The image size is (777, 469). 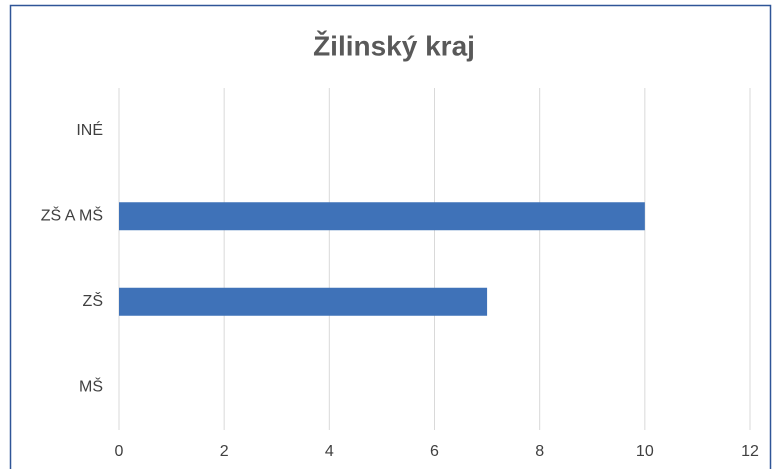 What do you see at coordinates (645, 451) in the screenshot?
I see `x-tick-label: 10` at bounding box center [645, 451].